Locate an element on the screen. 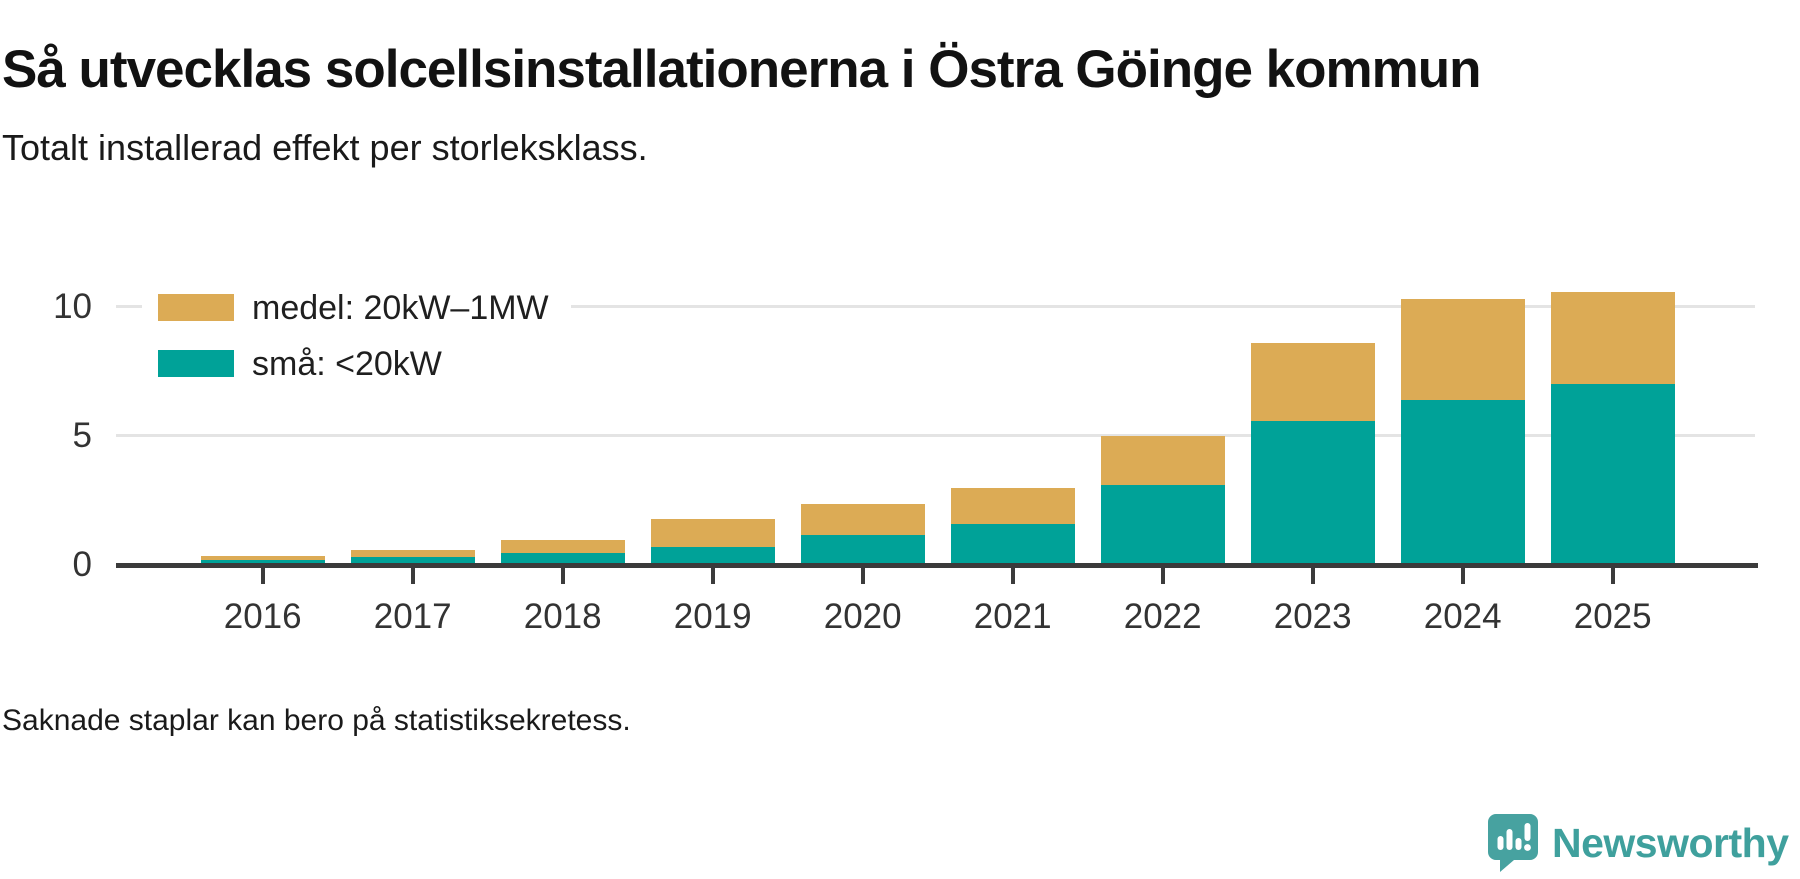  bar-segment-sma-2023 is located at coordinates (1312, 493).